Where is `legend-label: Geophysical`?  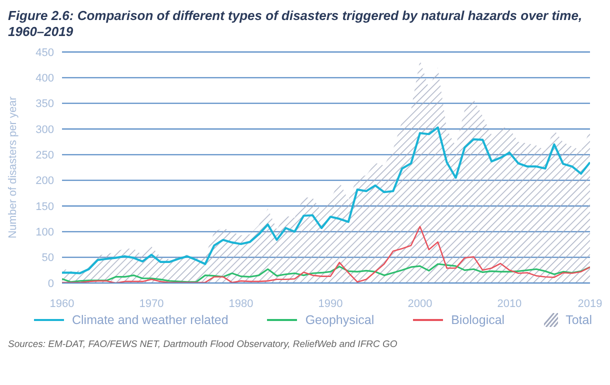
legend-label: Geophysical is located at coordinates (339, 320).